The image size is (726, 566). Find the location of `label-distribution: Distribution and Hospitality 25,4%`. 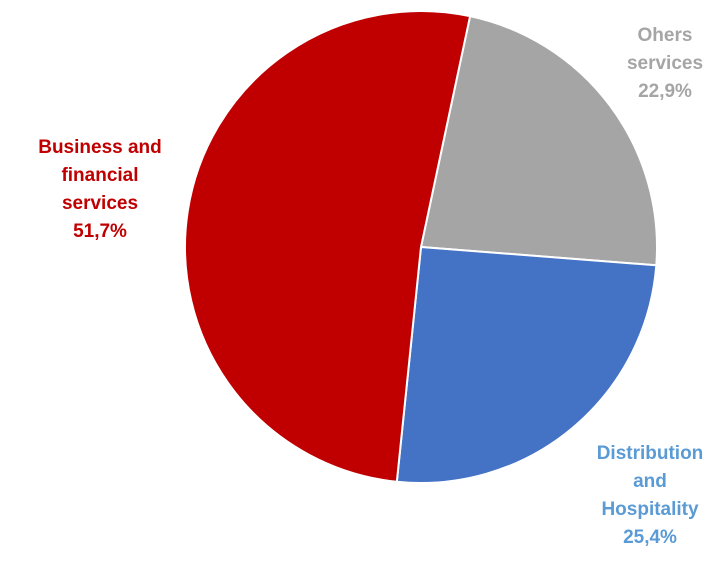

label-distribution: Distribution and Hospitality 25,4% is located at coordinates (650, 496).